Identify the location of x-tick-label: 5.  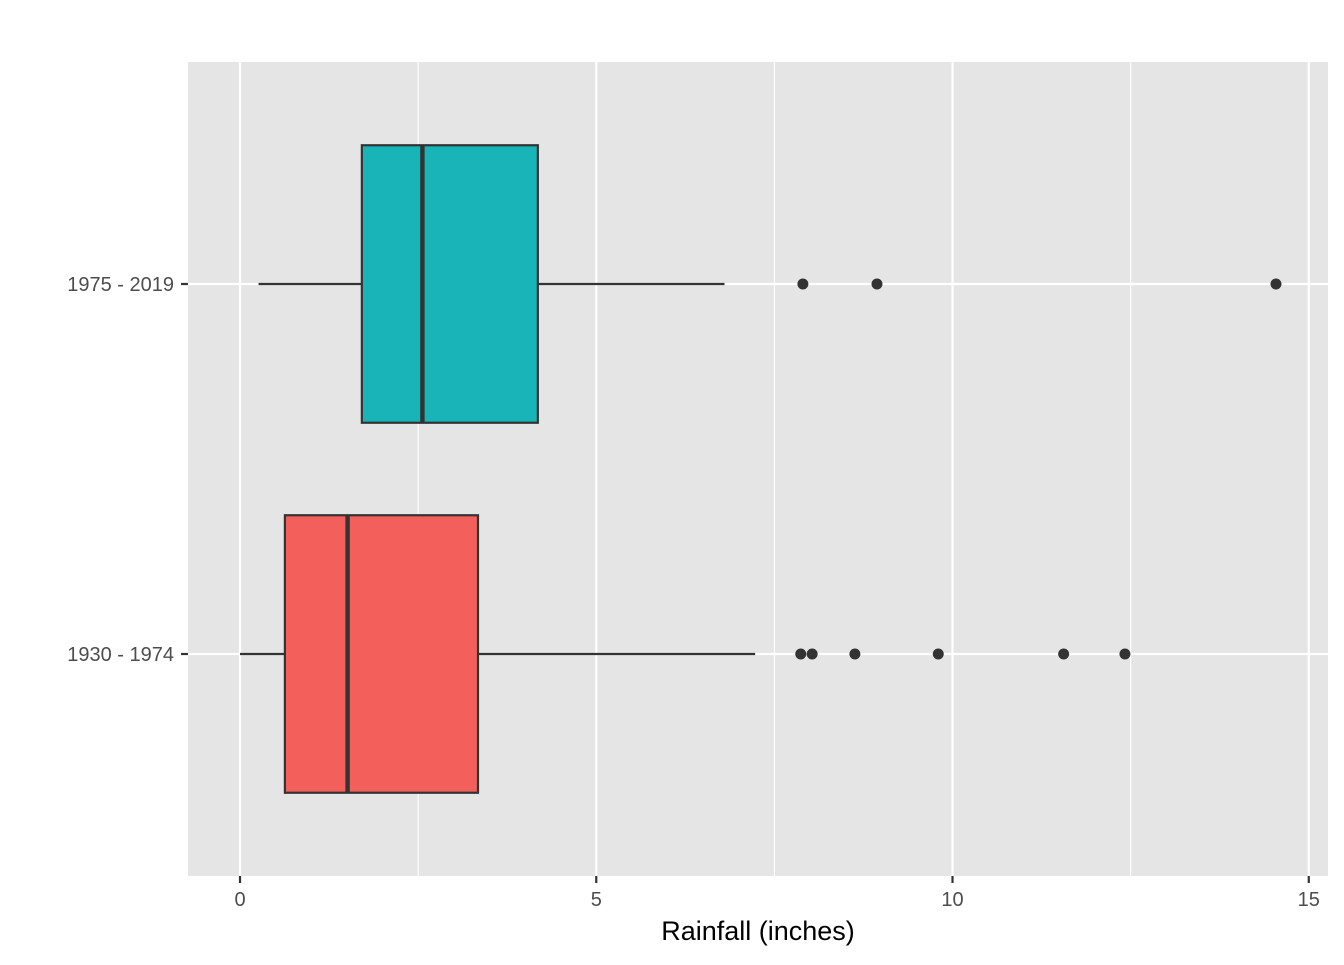
(596, 900).